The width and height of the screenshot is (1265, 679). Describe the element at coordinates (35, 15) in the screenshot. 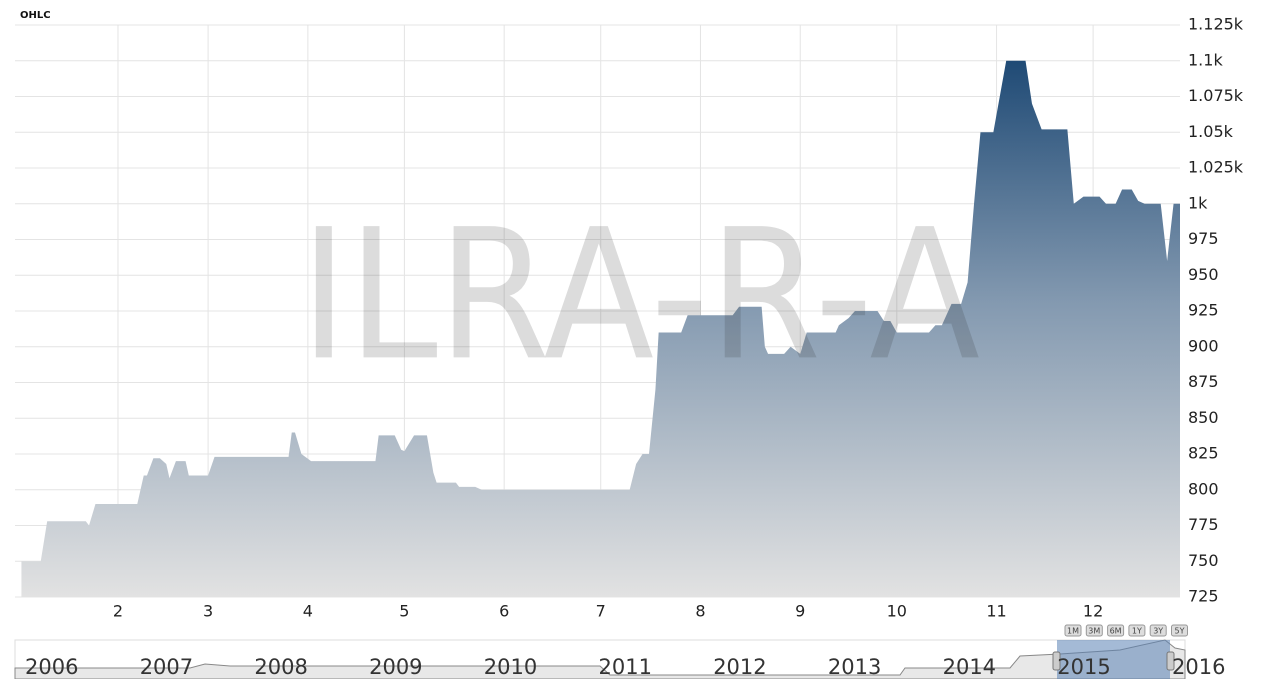

I see `chart-title: OHLC` at that location.